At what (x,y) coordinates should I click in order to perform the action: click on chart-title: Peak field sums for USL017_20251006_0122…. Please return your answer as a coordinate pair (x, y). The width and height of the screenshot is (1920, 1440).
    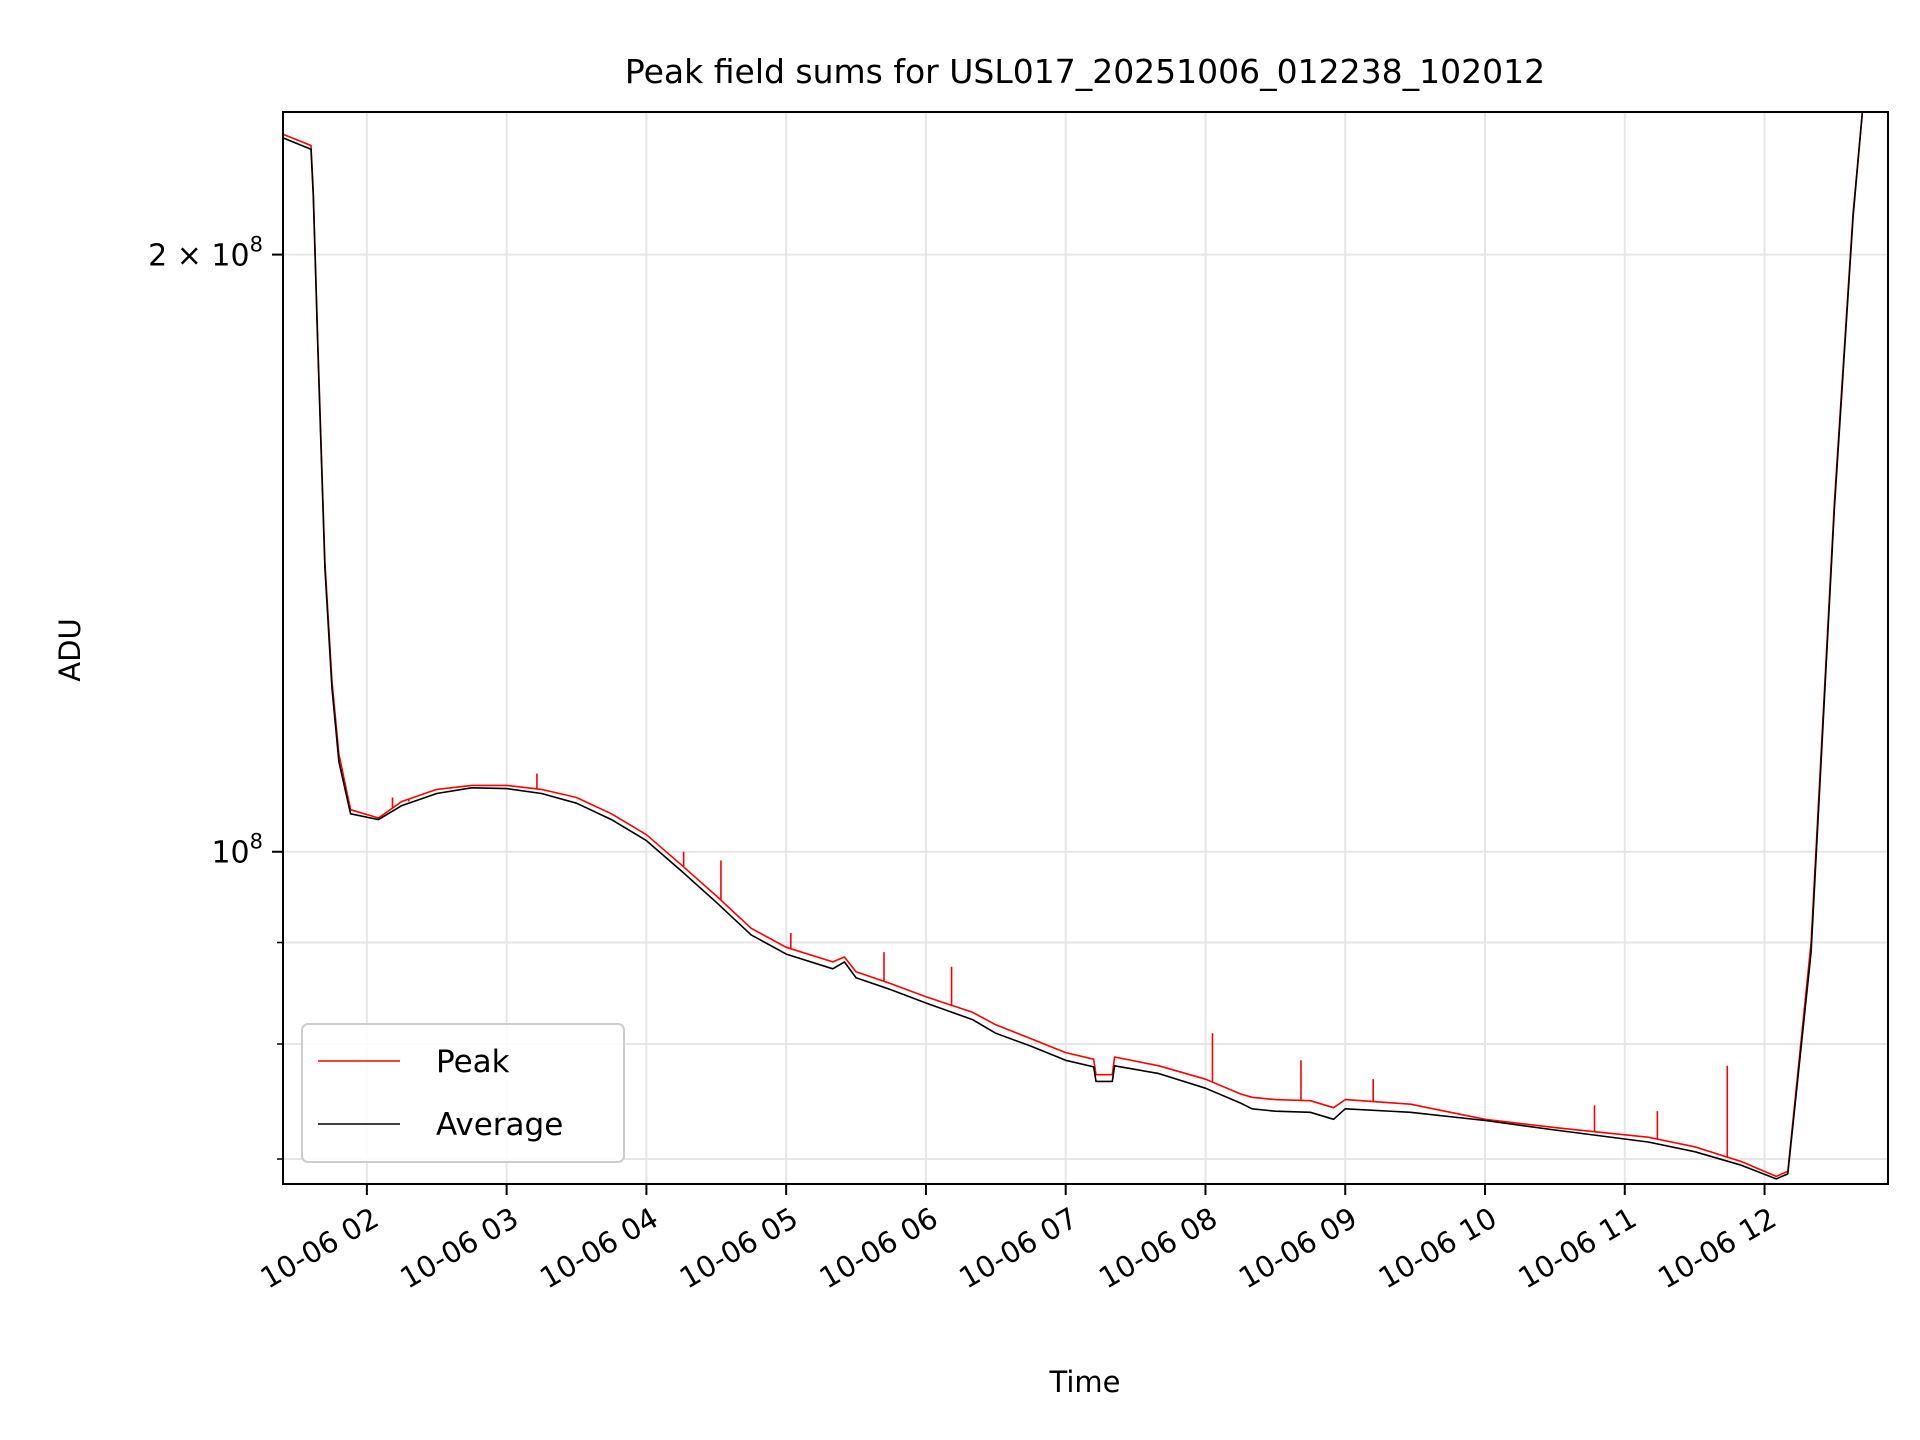
    Looking at the image, I should click on (1085, 71).